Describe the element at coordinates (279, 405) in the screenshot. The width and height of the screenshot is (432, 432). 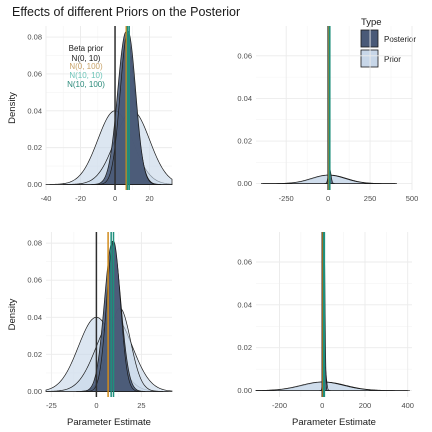
I see `x-tick-label: -200` at that location.